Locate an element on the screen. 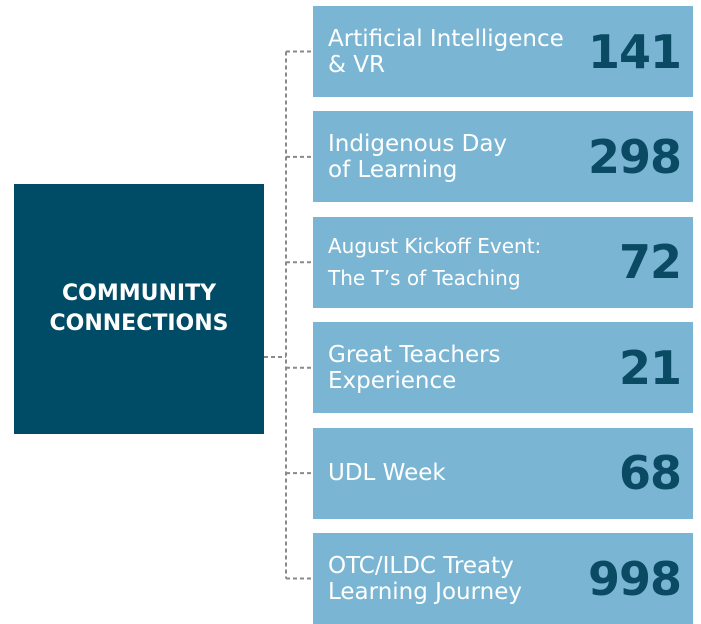 The image size is (701, 624). item-box: Indigenous Day of Learning 298 is located at coordinates (503, 157).